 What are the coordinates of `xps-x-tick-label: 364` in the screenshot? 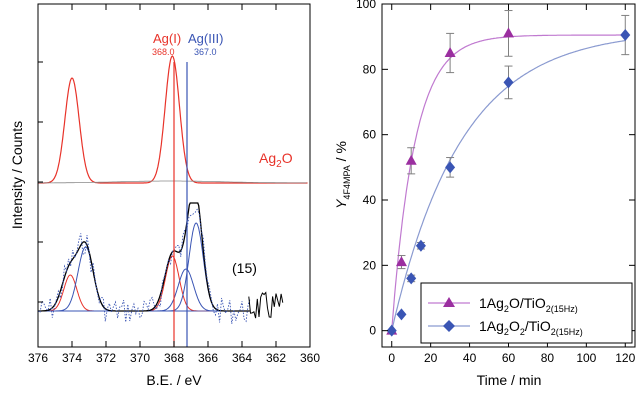 It's located at (242, 358).